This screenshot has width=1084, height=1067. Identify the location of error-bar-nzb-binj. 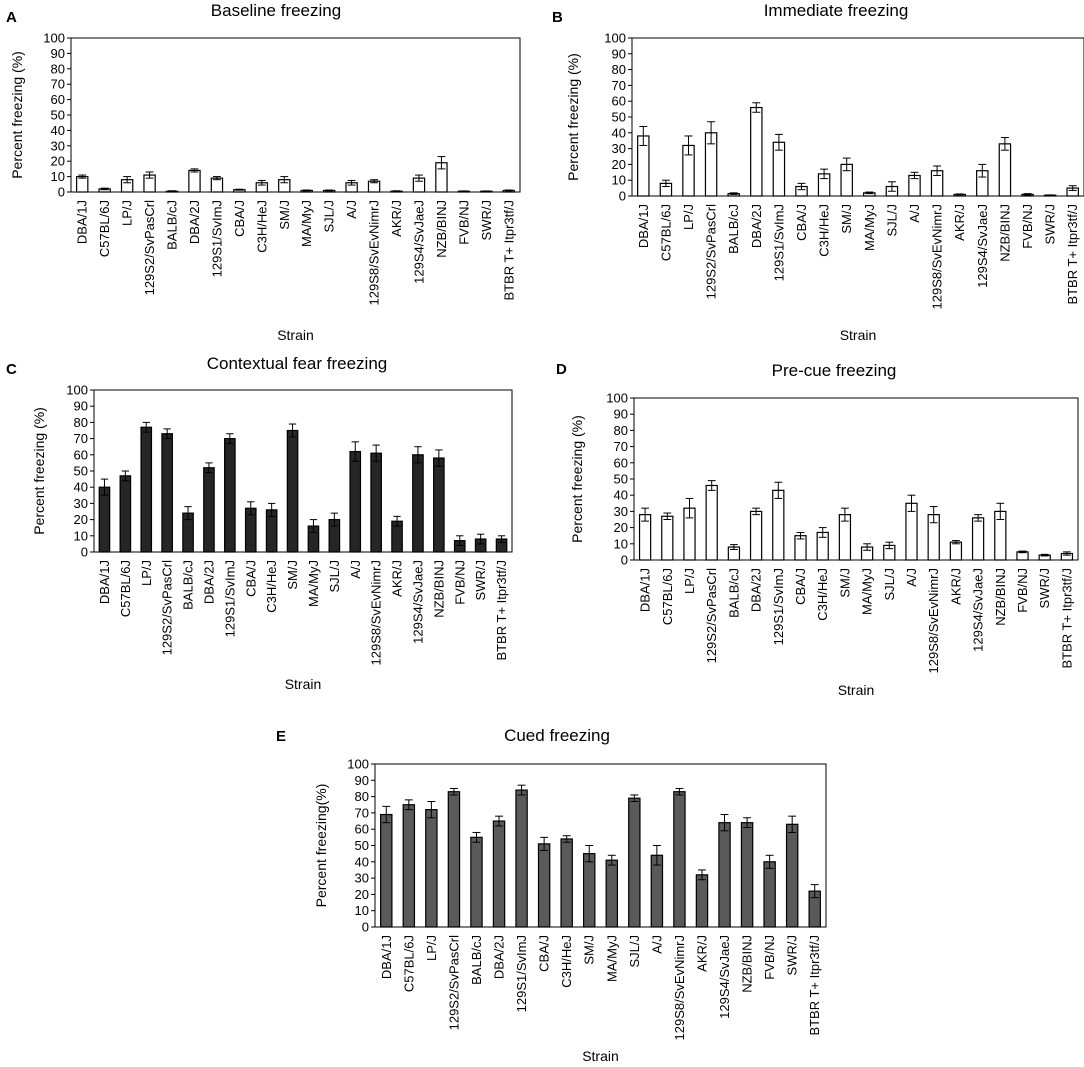
(747, 823).